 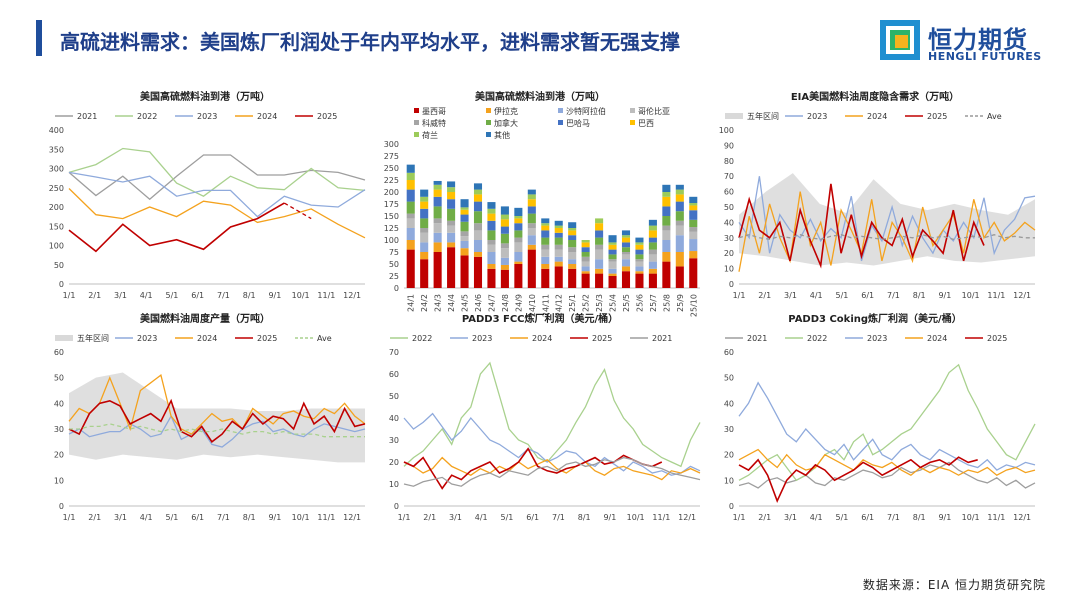 I want to click on x-tick-label: 9/1, so click(x=274, y=517).